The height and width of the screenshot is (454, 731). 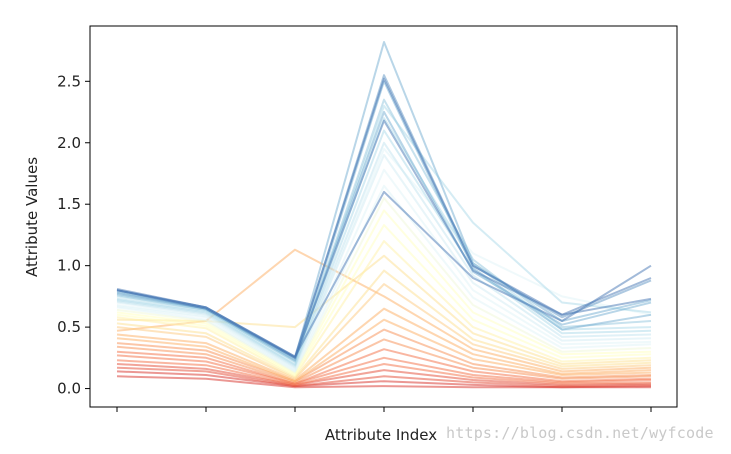 I want to click on y-tick-label: 2.5, so click(x=69, y=81).